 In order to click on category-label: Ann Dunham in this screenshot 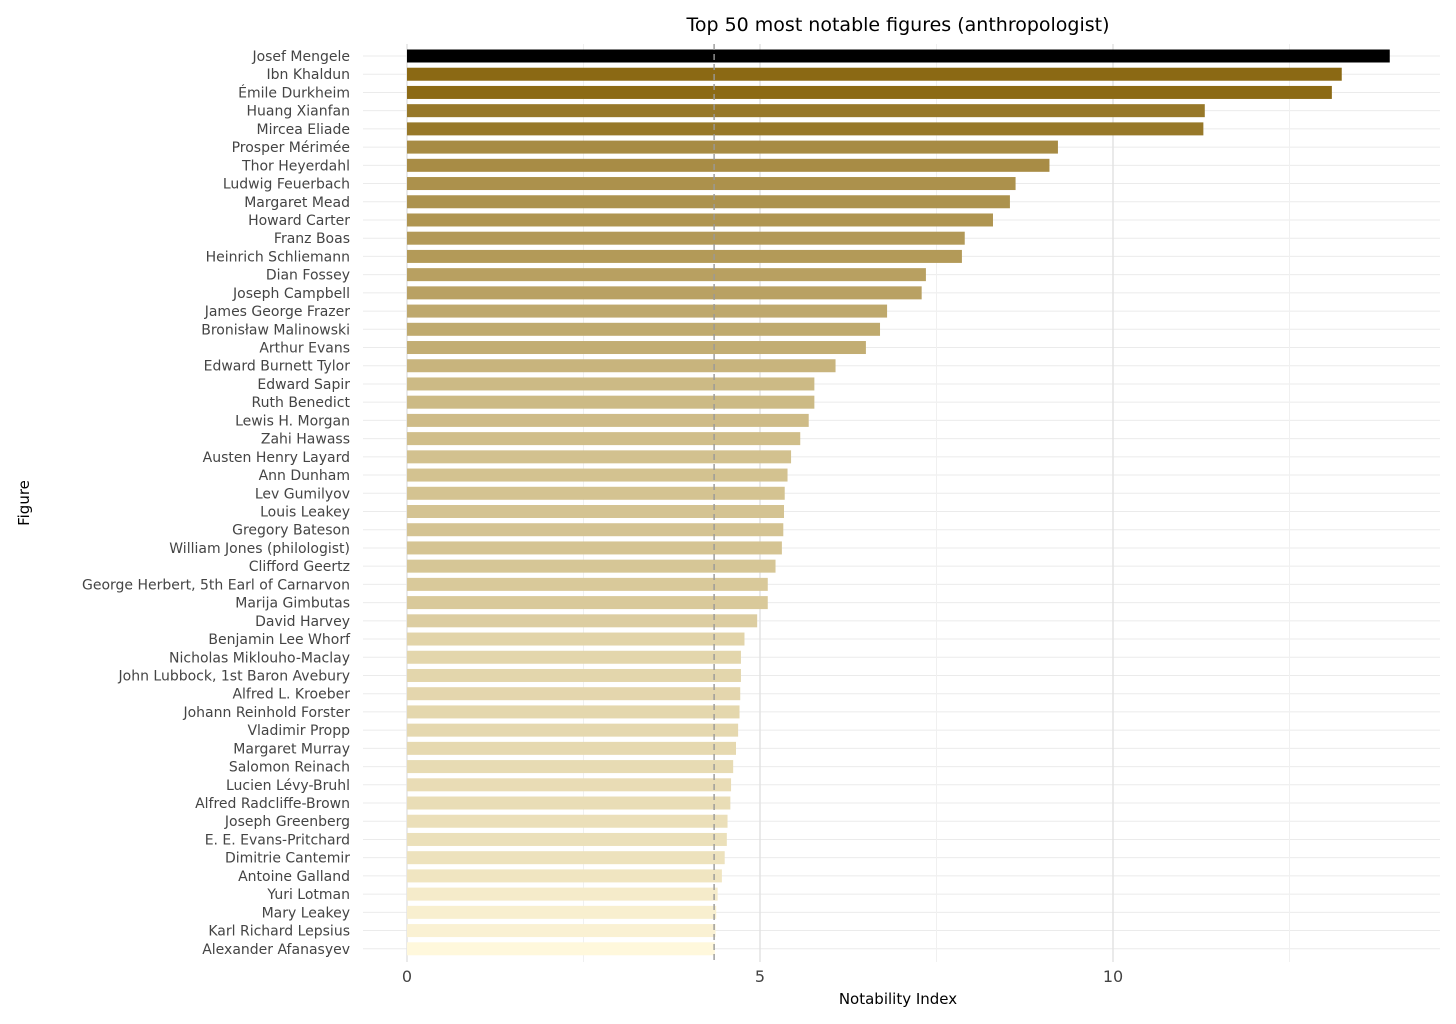, I will do `click(304, 476)`.